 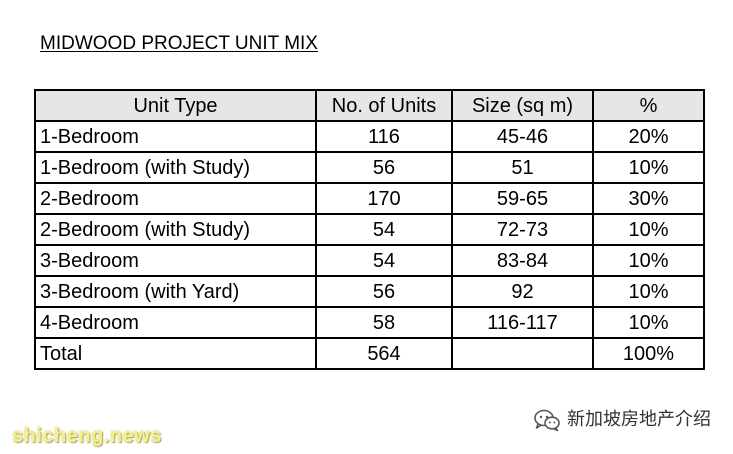 I want to click on table-row: 1-Bedroom (with Study) 56 51 10%, so click(x=369, y=167).